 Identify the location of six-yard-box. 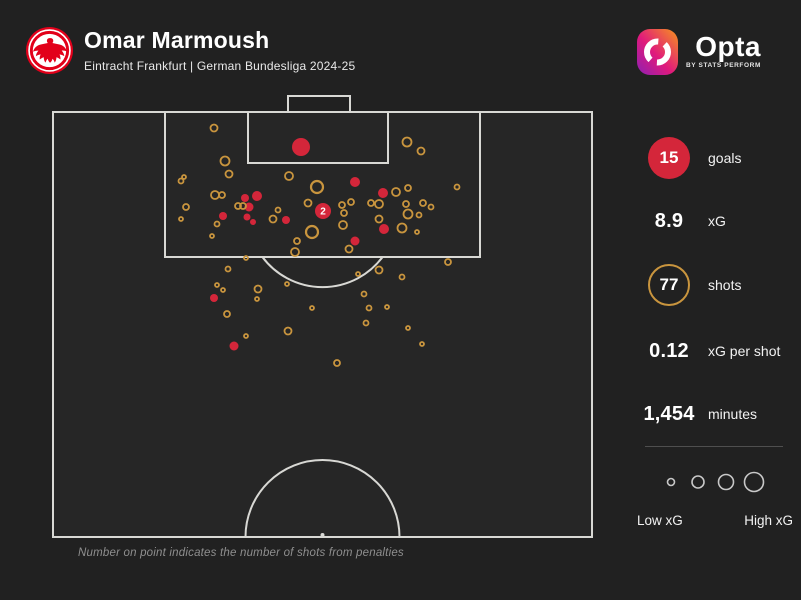
(318, 137).